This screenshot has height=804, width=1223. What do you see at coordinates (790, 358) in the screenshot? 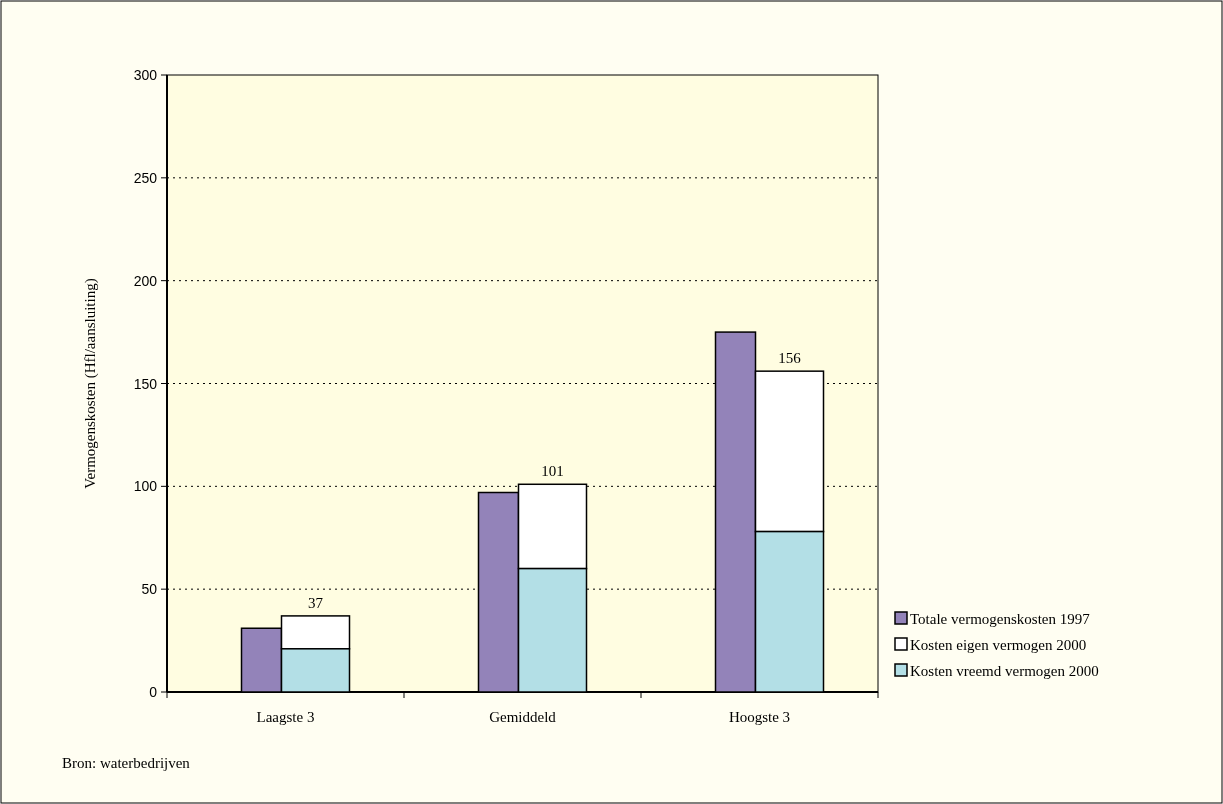
I see `annotation: 156` at bounding box center [790, 358].